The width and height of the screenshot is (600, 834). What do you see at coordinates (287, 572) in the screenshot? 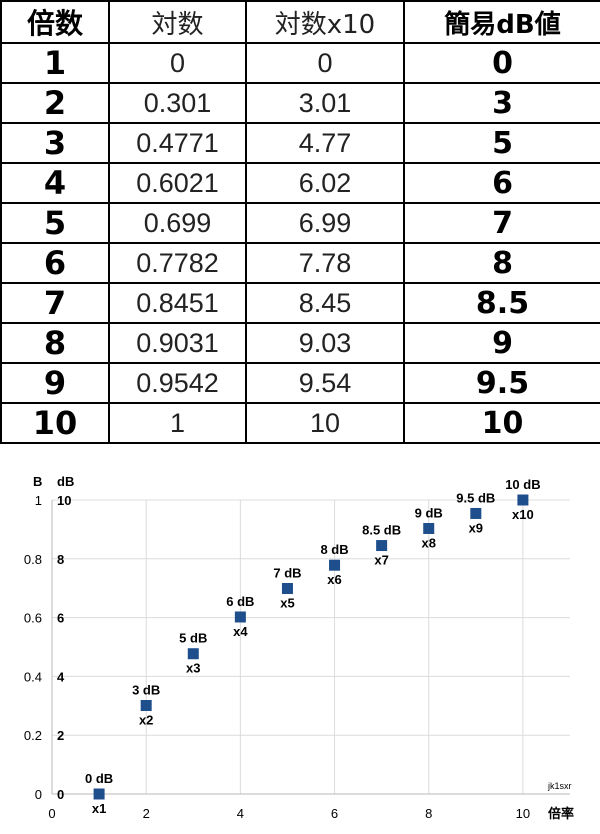
I see `db-value-label: 7 dB` at bounding box center [287, 572].